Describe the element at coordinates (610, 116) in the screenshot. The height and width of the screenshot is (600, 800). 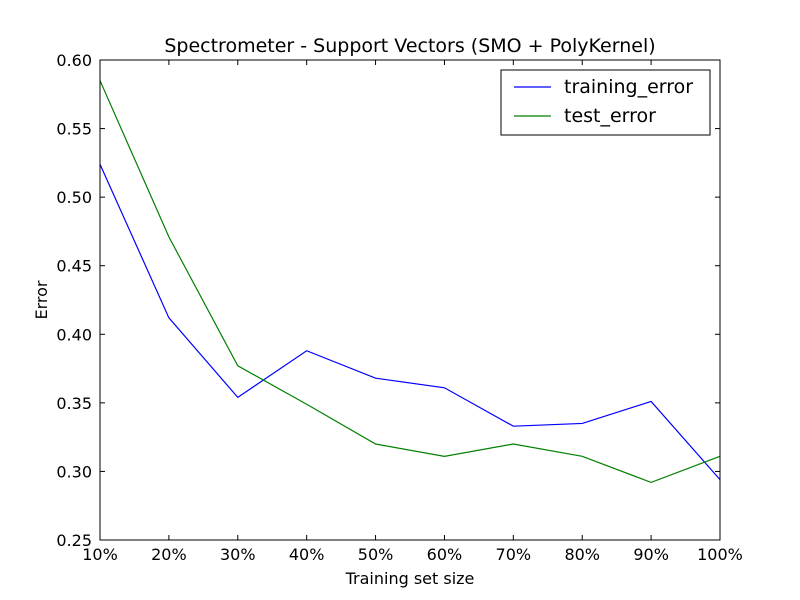
I see `legend-label-test-error: test_error` at that location.